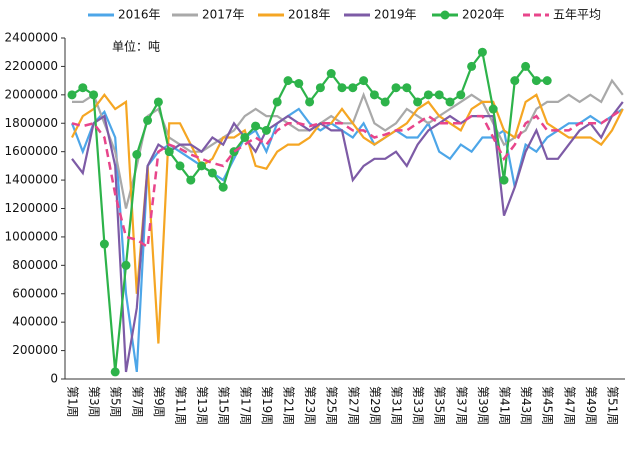 This screenshot has height=456, width=625. I want to click on x-tick-label: 第47周, so click(569, 405).